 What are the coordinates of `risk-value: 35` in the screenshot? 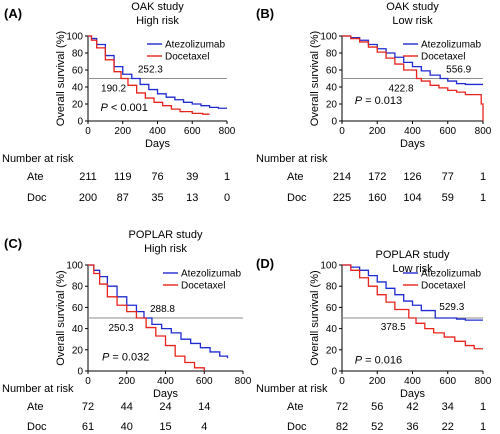 It's located at (157, 198).